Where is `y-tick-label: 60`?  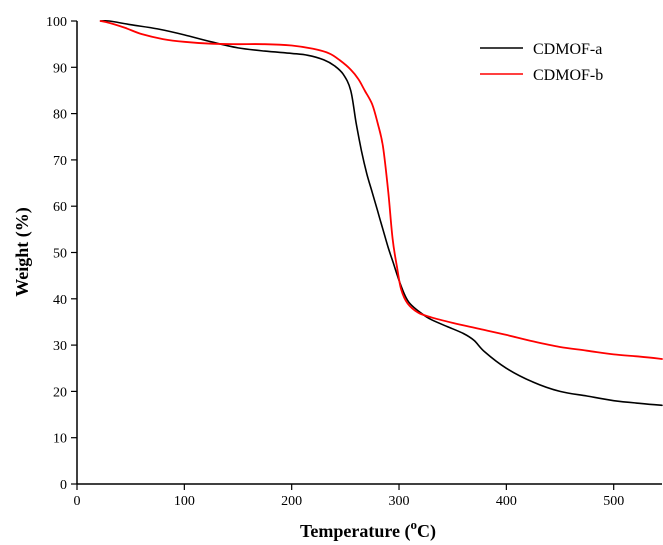 y-tick-label: 60 is located at coordinates (60, 207).